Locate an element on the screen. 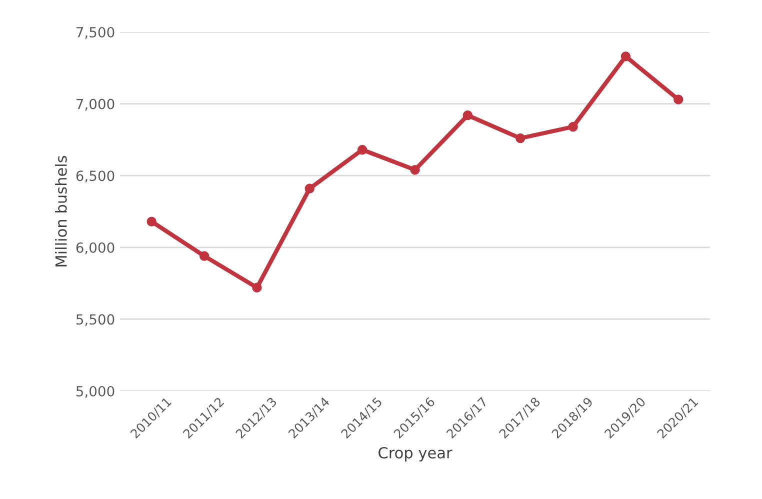 The height and width of the screenshot is (499, 762). y-tick-label: 5,000 is located at coordinates (95, 392).